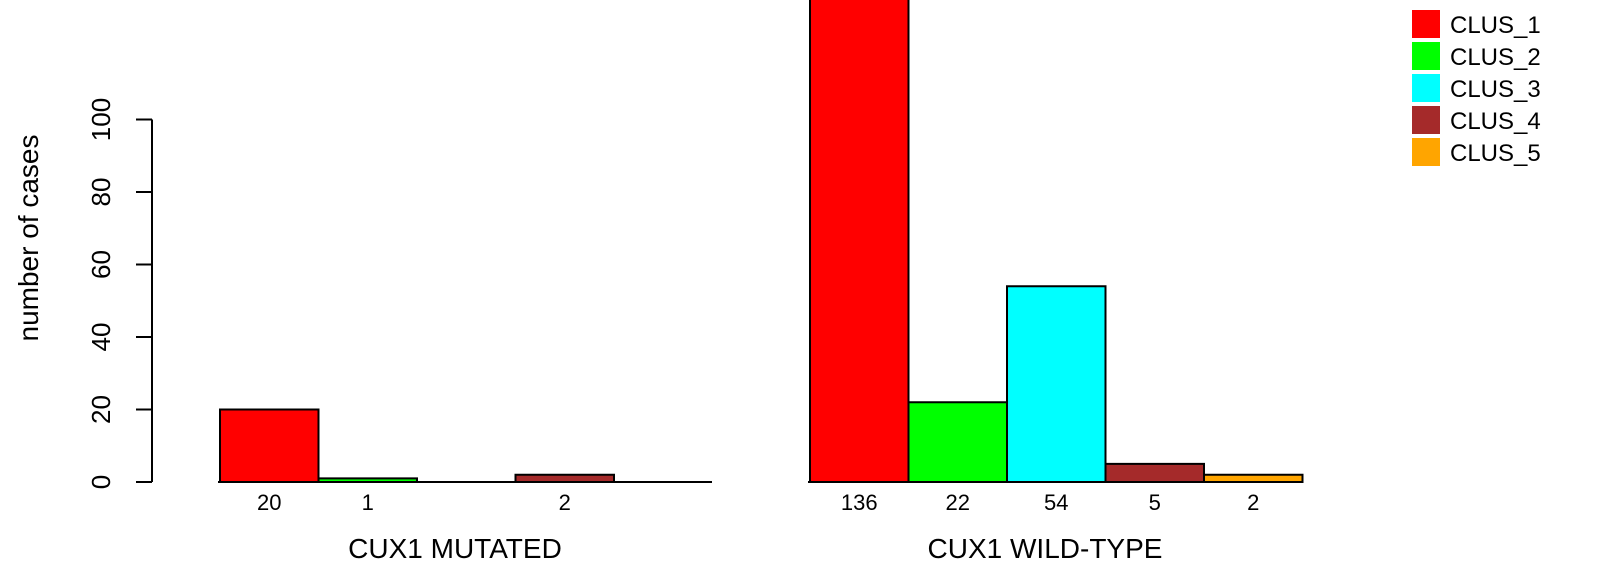 This screenshot has height=578, width=1611. What do you see at coordinates (101, 337) in the screenshot?
I see `y-tick-label: 40` at bounding box center [101, 337].